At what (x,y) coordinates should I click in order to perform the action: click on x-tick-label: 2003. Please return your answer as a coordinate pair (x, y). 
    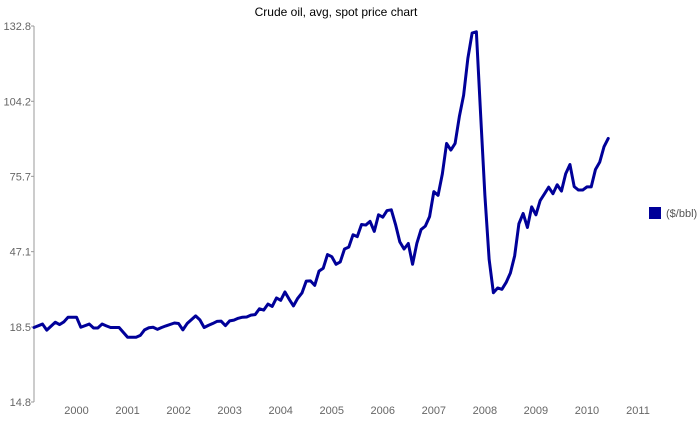
    Looking at the image, I should click on (229, 411).